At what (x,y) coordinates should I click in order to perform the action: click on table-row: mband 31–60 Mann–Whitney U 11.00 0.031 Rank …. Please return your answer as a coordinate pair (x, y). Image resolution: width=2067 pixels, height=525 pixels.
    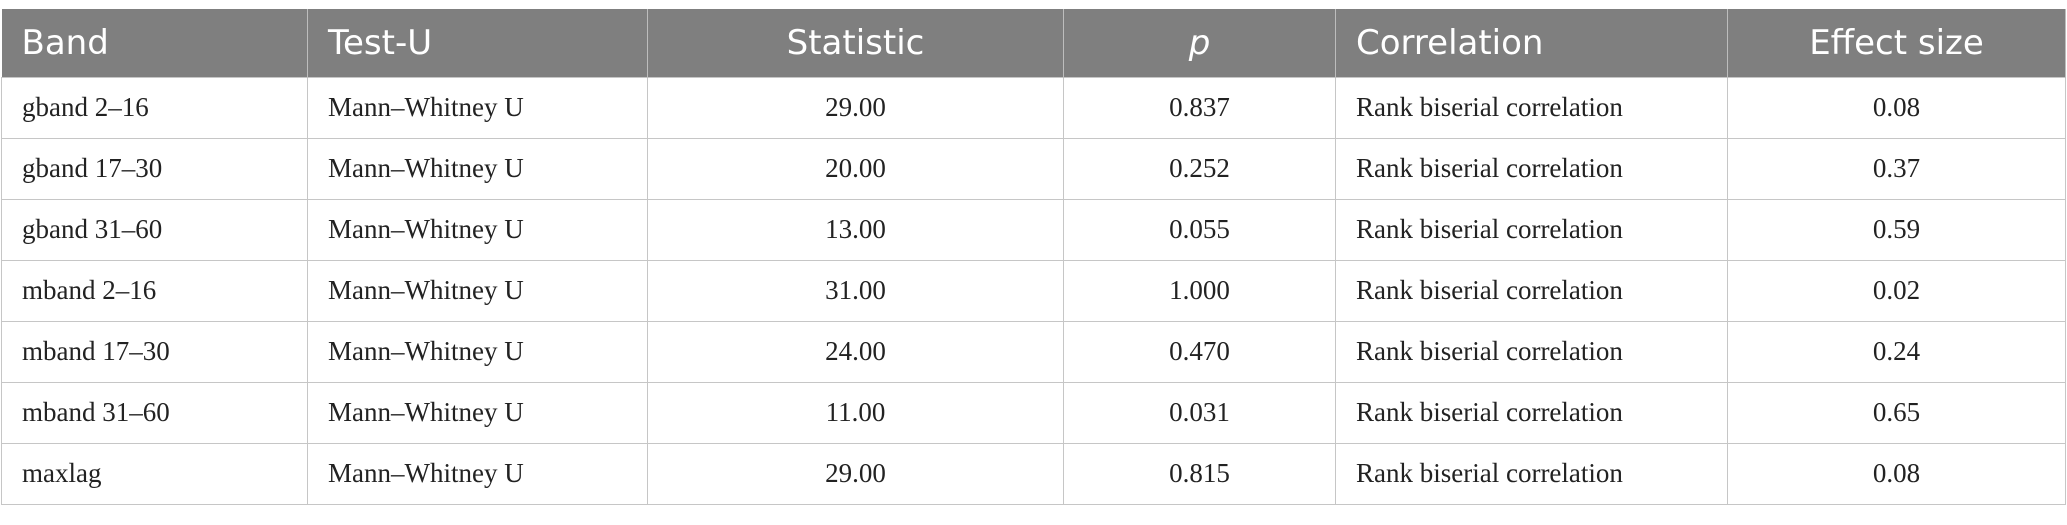
    Looking at the image, I should click on (1033, 412).